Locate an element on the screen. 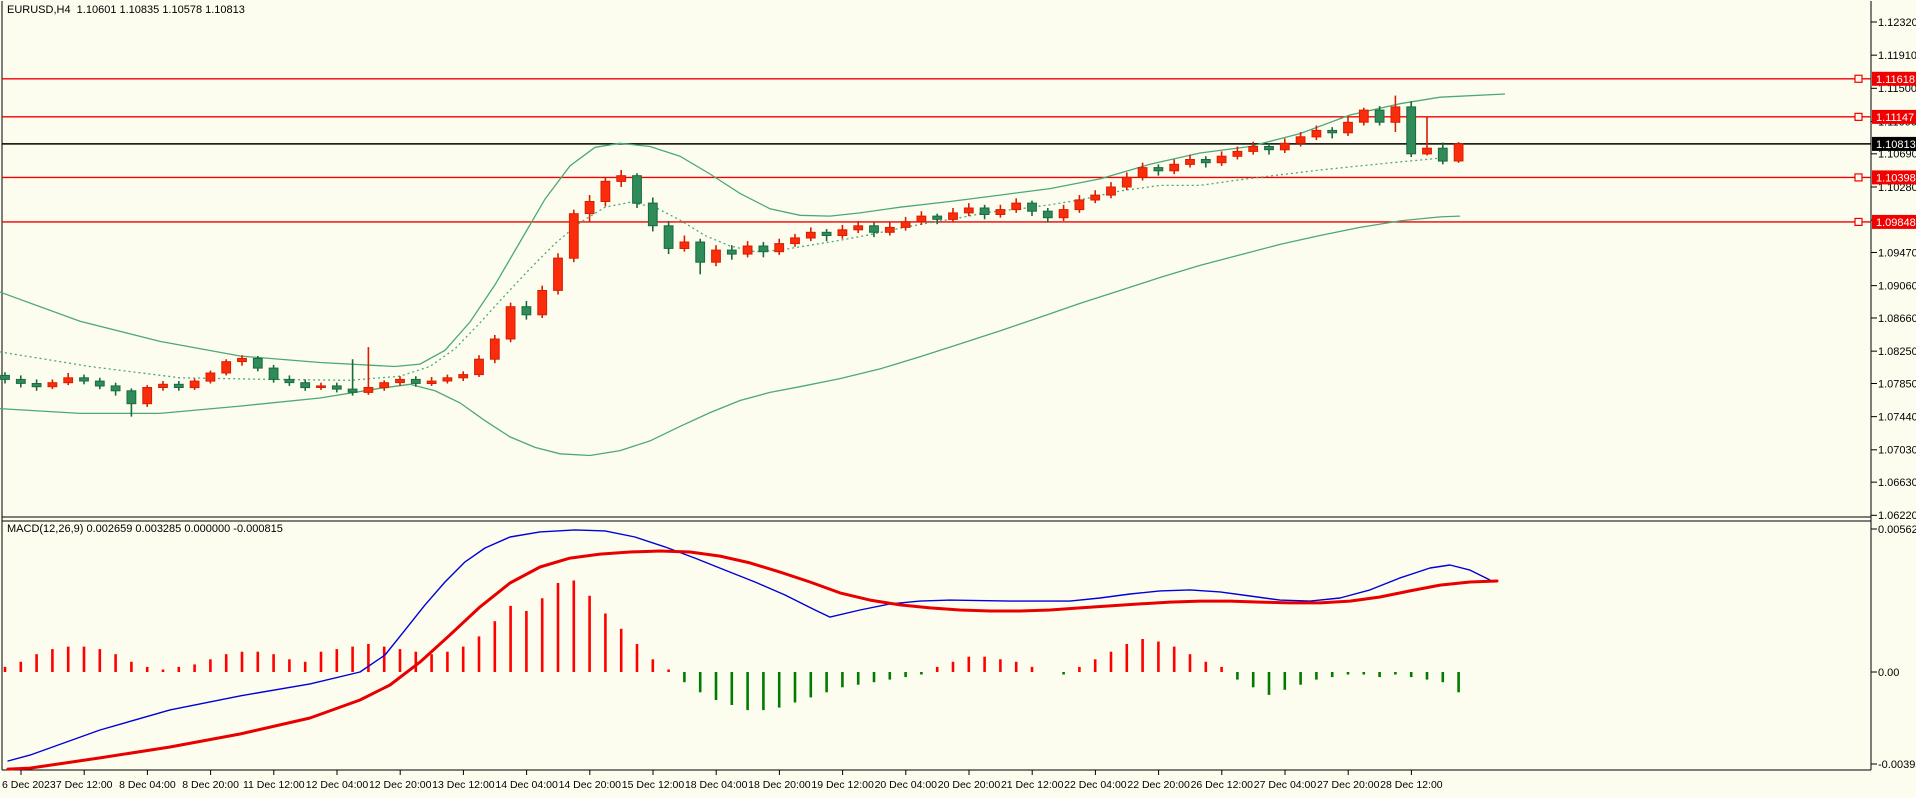 The height and width of the screenshot is (798, 1916). time-axis-label: 12 Dec 20:00 is located at coordinates (400, 785).